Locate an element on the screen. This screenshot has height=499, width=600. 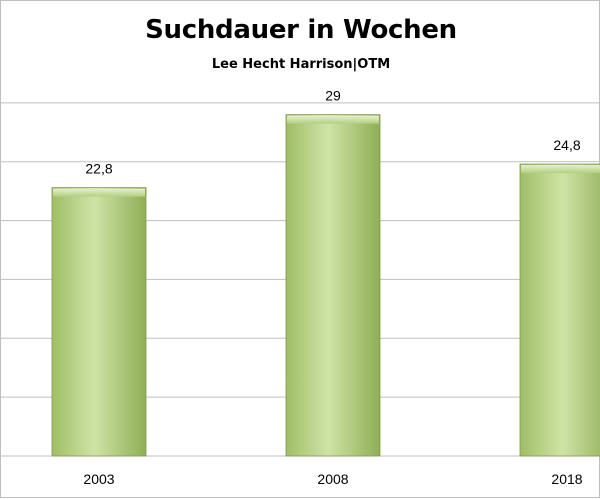
x-tick-labels: 2003 2008 2018 is located at coordinates (332, 479).